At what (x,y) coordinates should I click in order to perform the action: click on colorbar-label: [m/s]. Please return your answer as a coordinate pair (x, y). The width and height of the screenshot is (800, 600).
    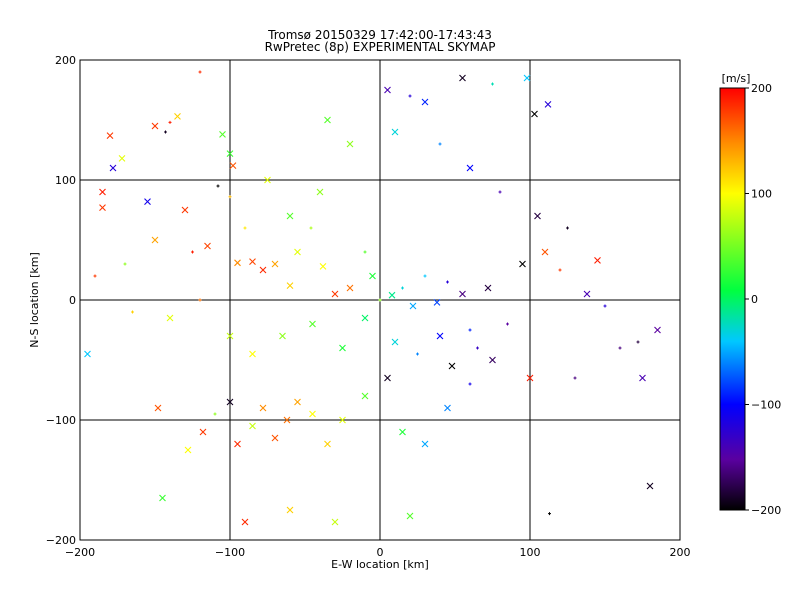
    Looking at the image, I should click on (736, 78).